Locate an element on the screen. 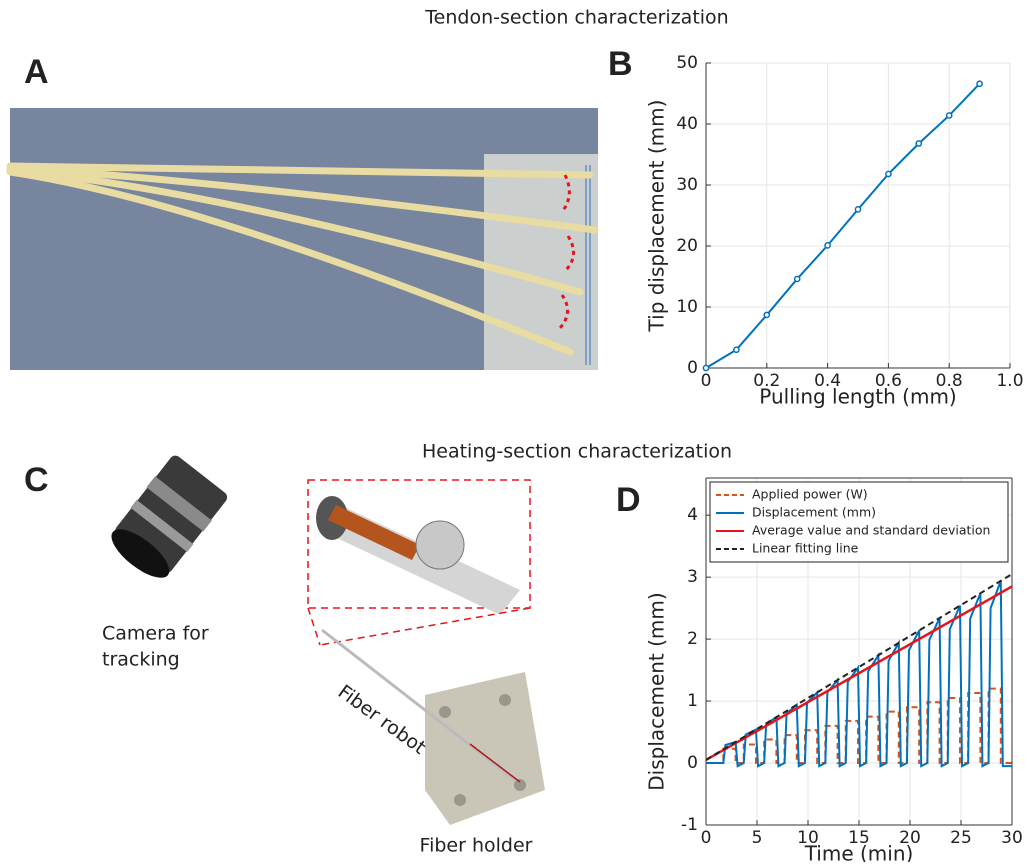 This screenshot has height=866, width=1027. photo-label: tracking is located at coordinates (141, 660).